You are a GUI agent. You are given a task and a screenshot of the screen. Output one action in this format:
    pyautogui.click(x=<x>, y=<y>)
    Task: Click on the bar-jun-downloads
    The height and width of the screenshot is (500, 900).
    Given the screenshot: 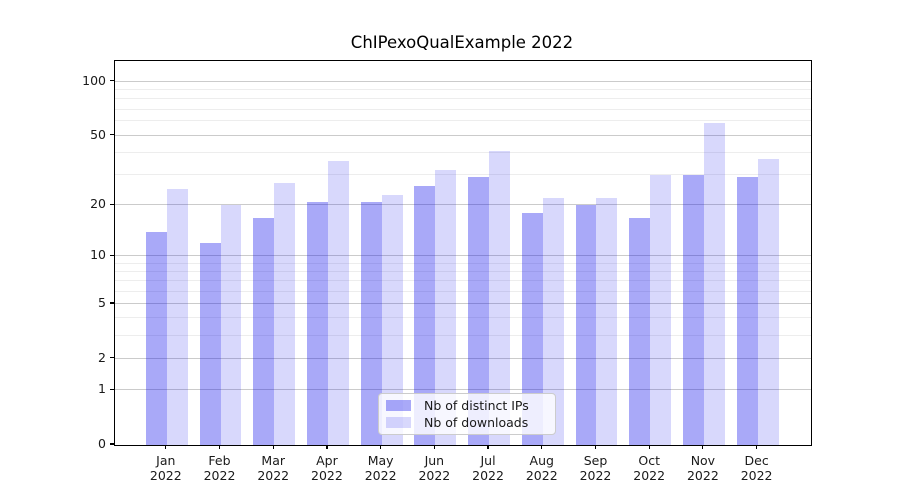 What is the action you would take?
    pyautogui.click(x=446, y=307)
    